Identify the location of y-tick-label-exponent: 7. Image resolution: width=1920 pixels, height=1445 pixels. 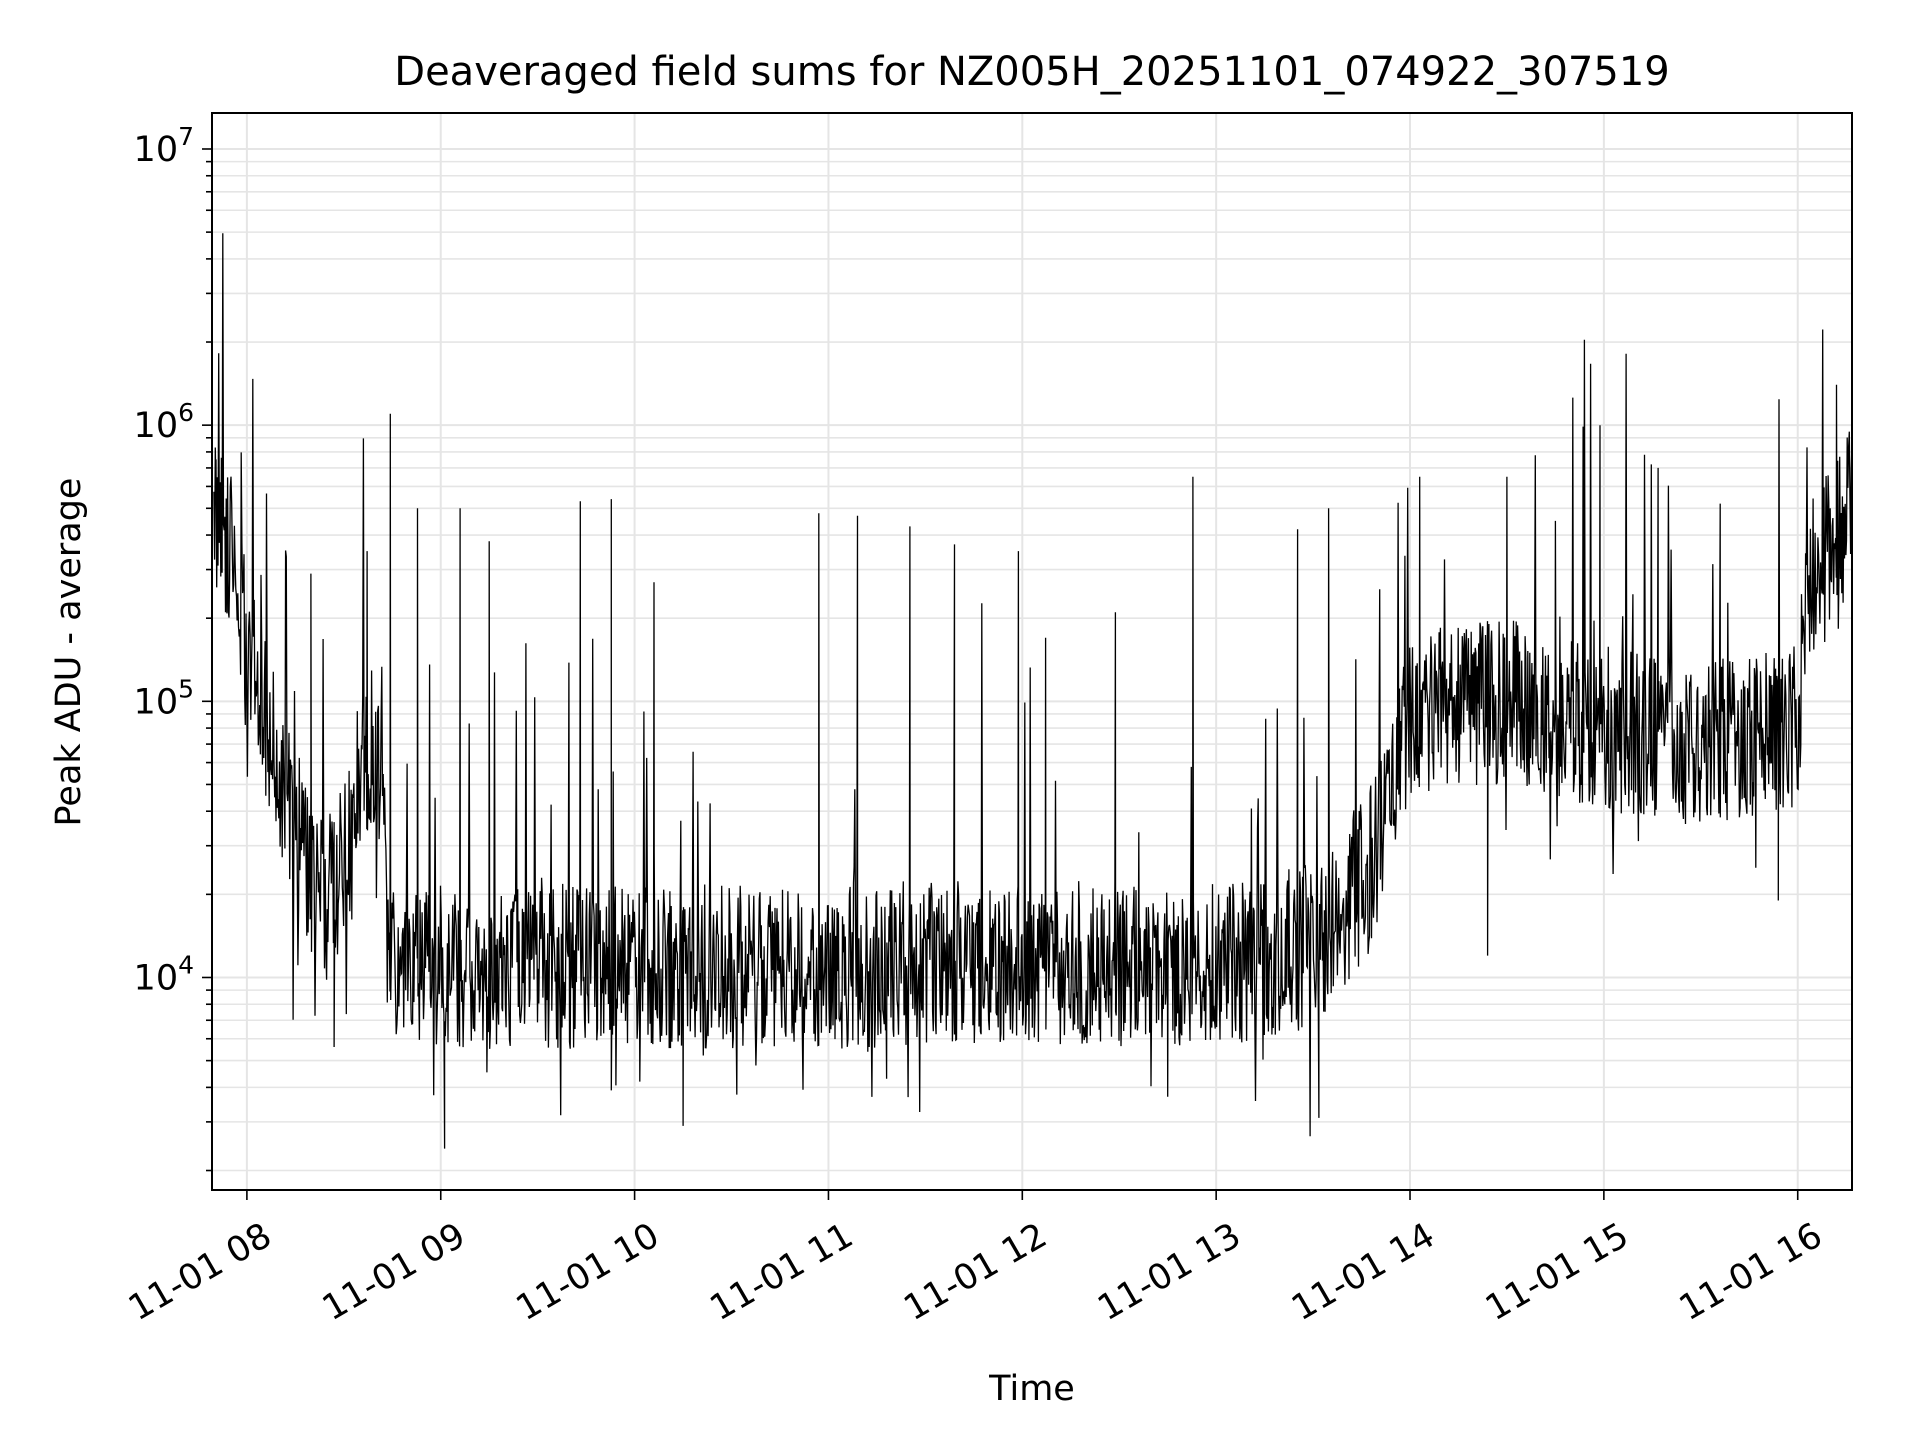
(186, 136).